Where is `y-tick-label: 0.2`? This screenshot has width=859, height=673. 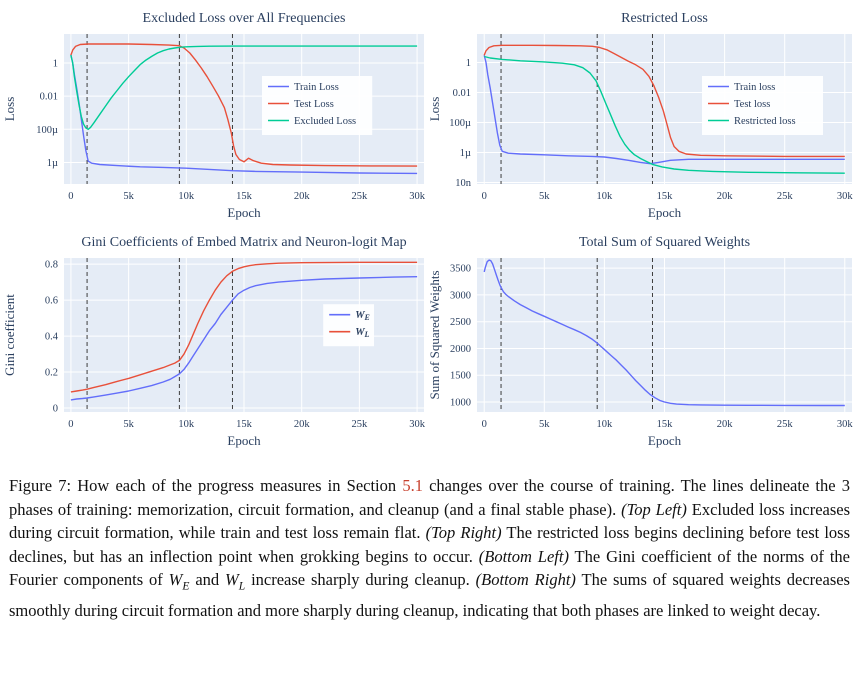 y-tick-label: 0.2 is located at coordinates (51, 373).